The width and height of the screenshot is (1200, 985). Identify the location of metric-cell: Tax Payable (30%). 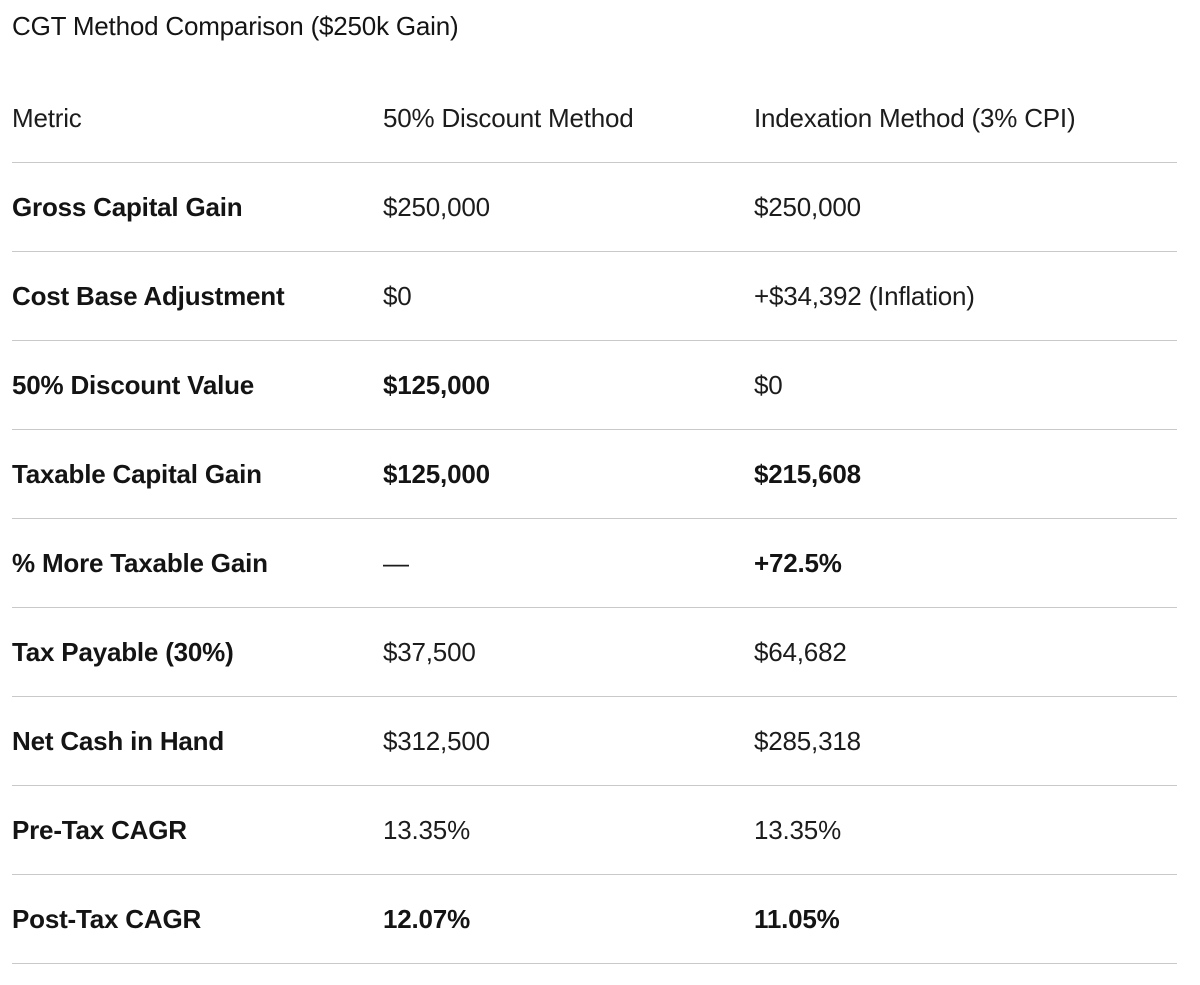
(197, 652).